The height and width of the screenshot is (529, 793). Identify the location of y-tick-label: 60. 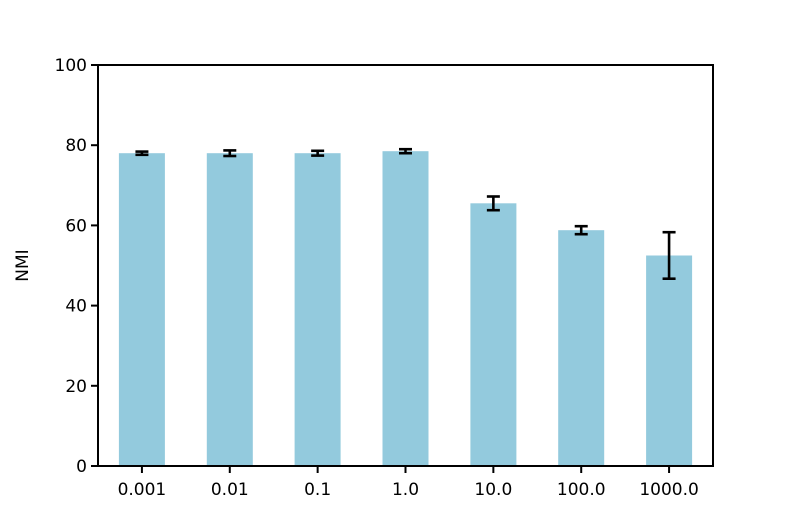
(76, 226).